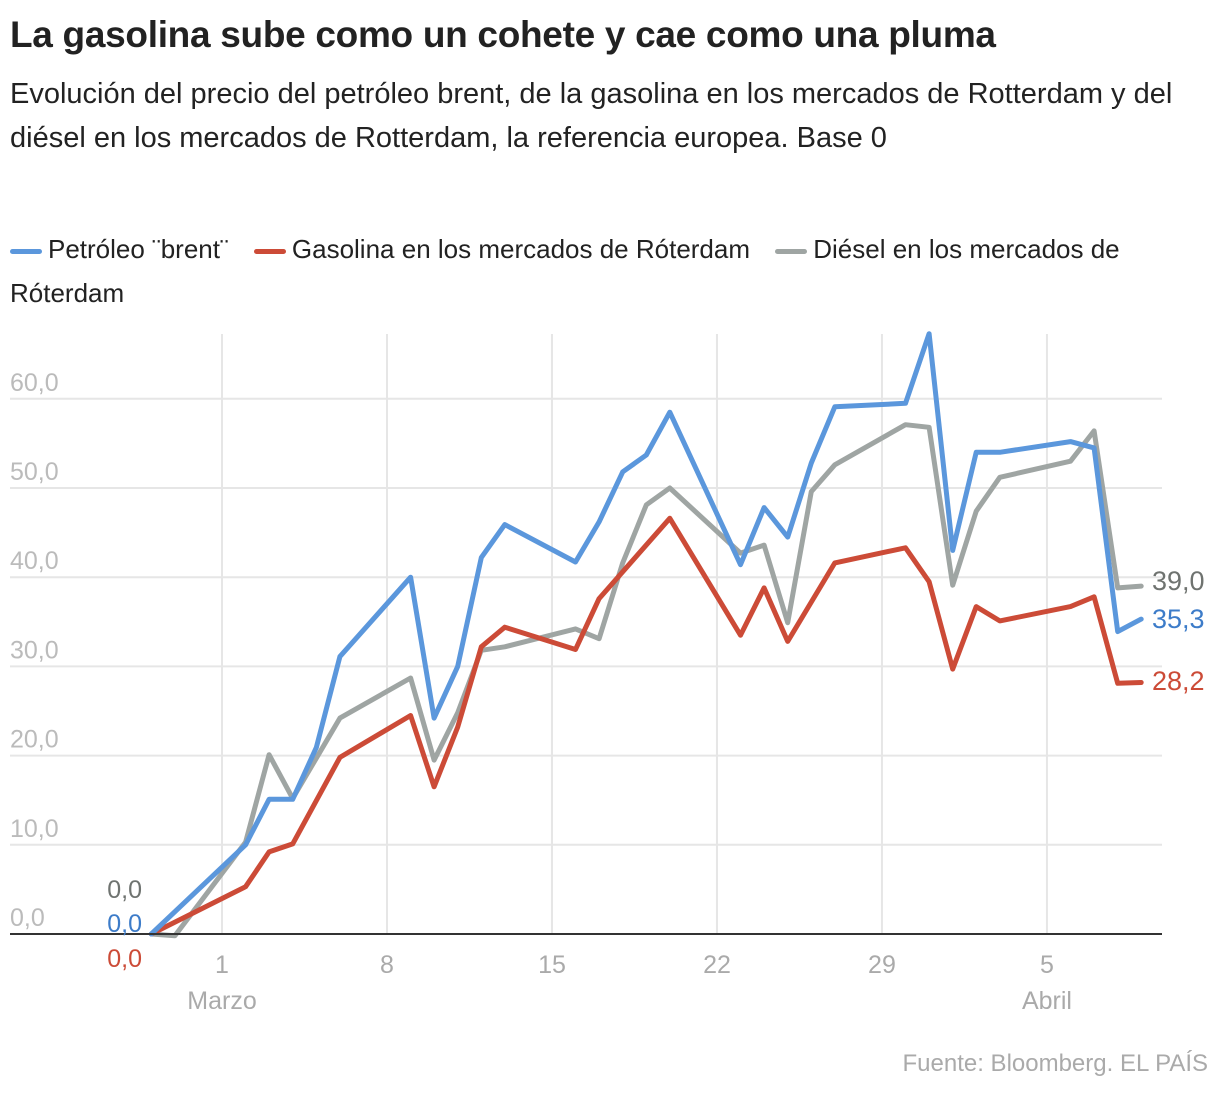  I want to click on x-tick-label: 5, so click(1047, 965).